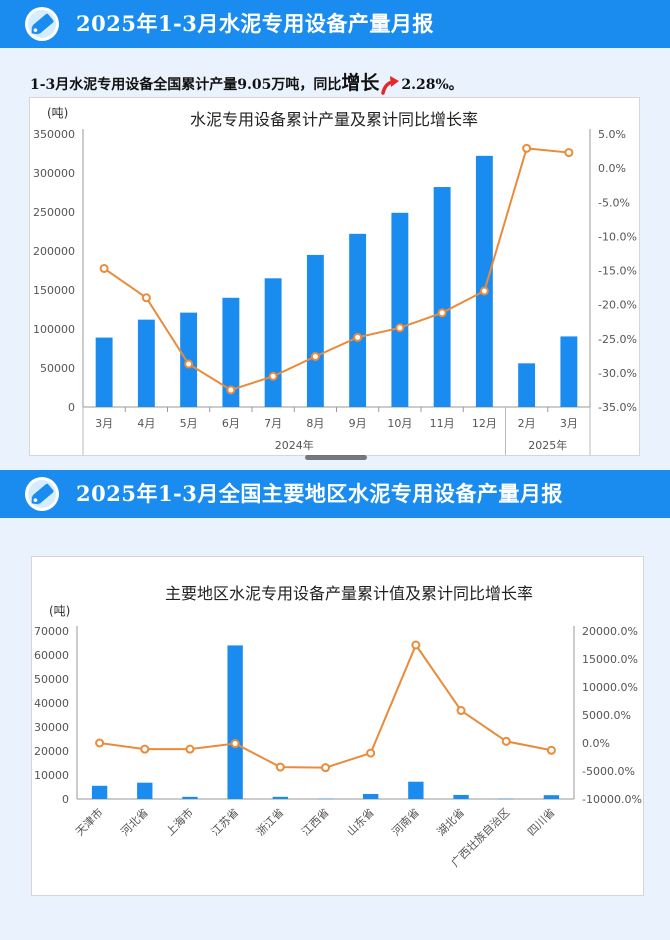  I want to click on left-tick-label: 20000, so click(51, 751).